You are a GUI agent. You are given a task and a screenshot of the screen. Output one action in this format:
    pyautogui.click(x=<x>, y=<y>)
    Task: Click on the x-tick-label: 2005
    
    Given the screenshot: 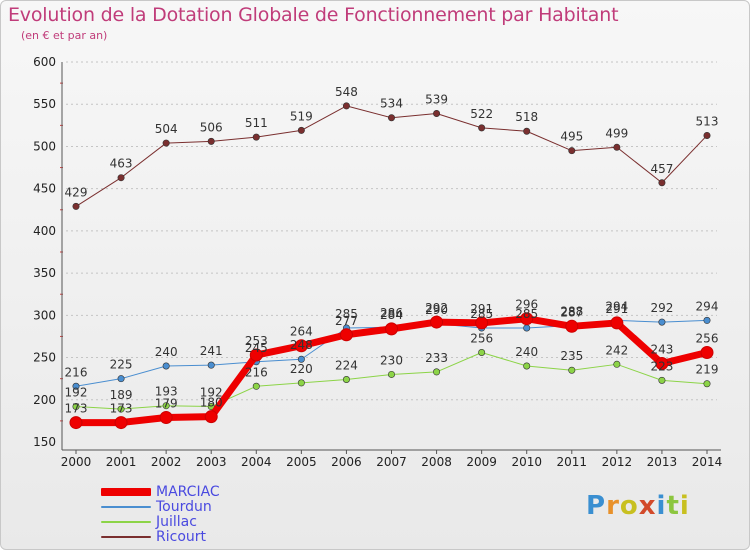 What is the action you would take?
    pyautogui.click(x=301, y=462)
    